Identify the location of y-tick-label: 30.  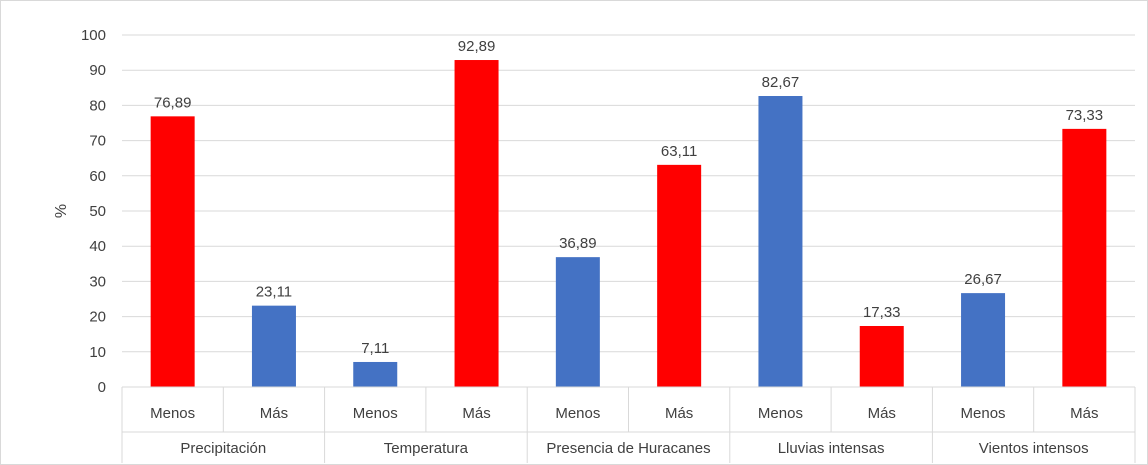
(97, 281).